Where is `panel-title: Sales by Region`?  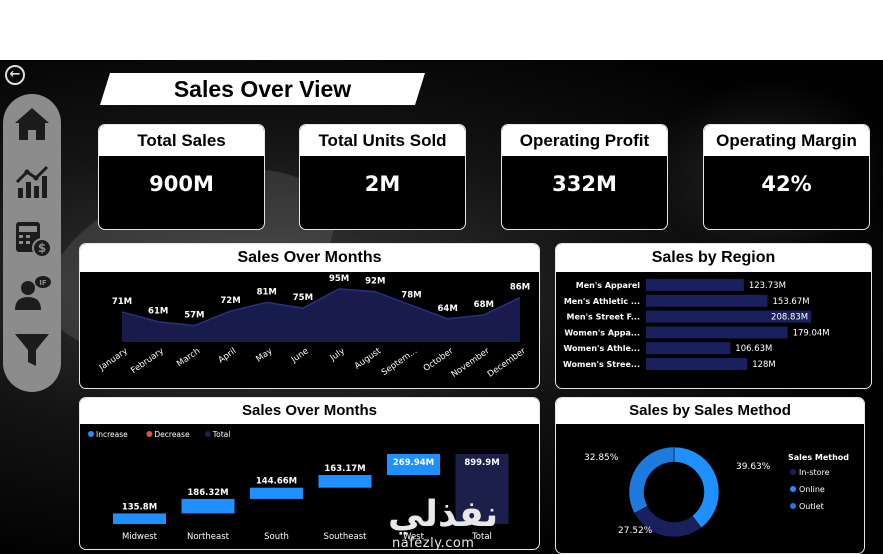 panel-title: Sales by Region is located at coordinates (713, 258).